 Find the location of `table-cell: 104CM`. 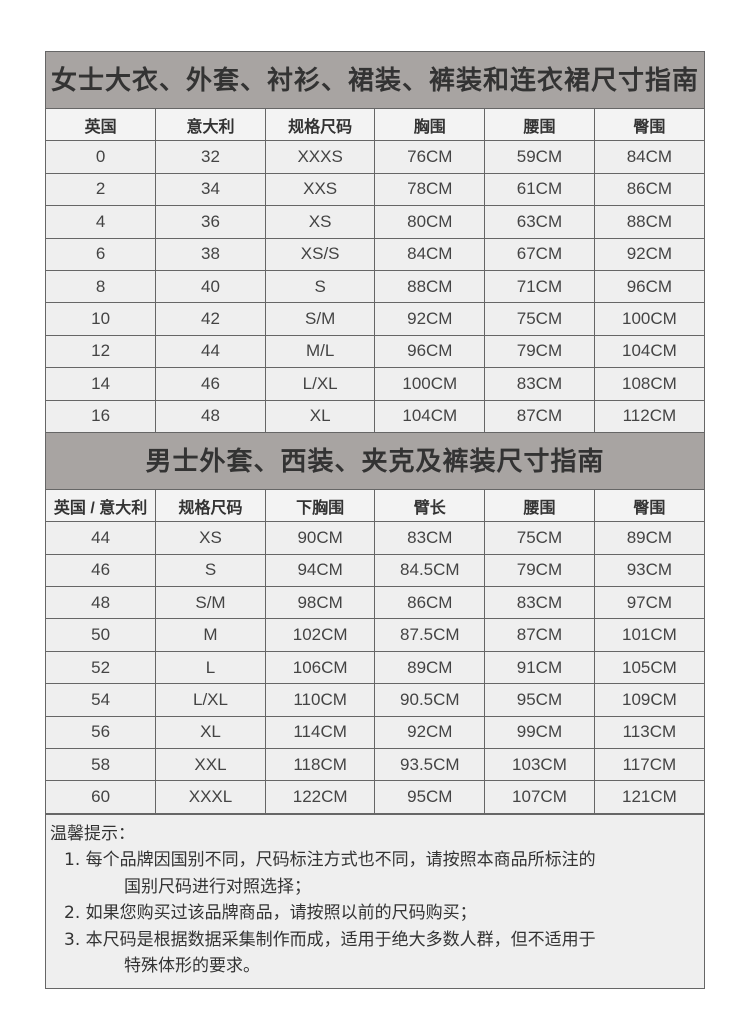

table-cell: 104CM is located at coordinates (430, 416).